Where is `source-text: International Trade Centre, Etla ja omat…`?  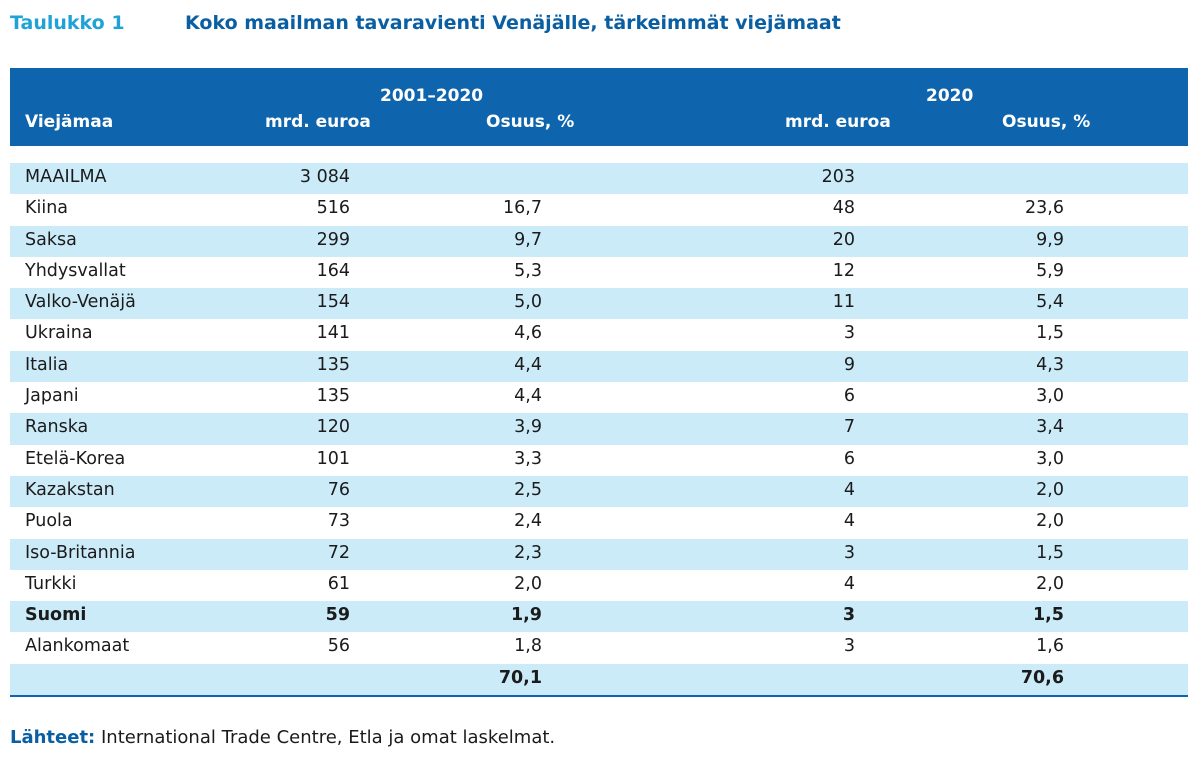
source-text: International Trade Centre, Etla ja omat… is located at coordinates (325, 737).